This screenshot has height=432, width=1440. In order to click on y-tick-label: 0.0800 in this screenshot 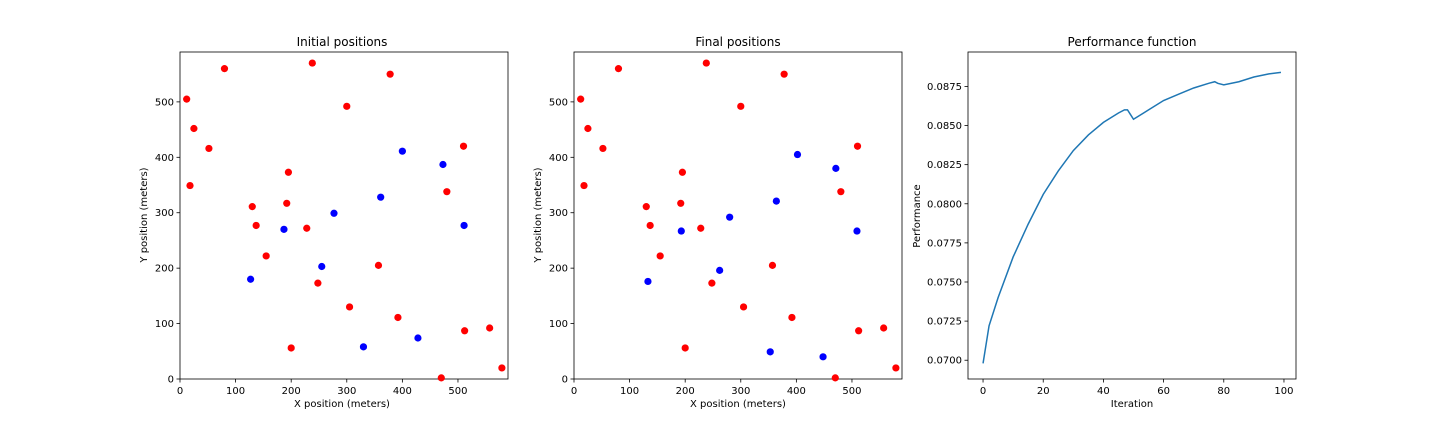, I will do `click(944, 204)`.